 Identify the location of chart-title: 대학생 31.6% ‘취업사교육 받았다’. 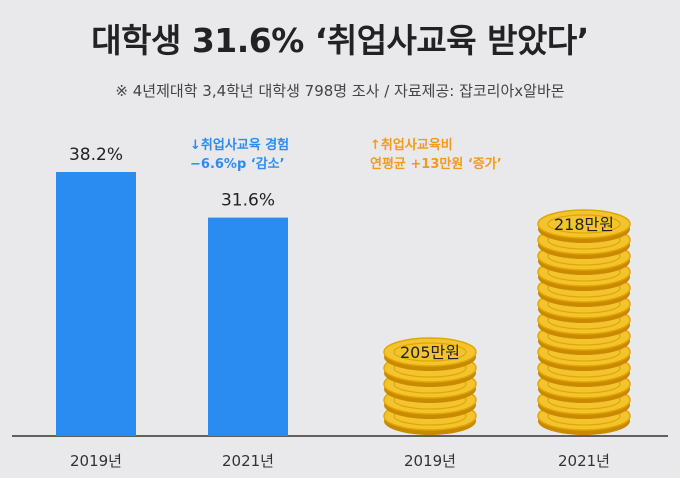
(340, 40).